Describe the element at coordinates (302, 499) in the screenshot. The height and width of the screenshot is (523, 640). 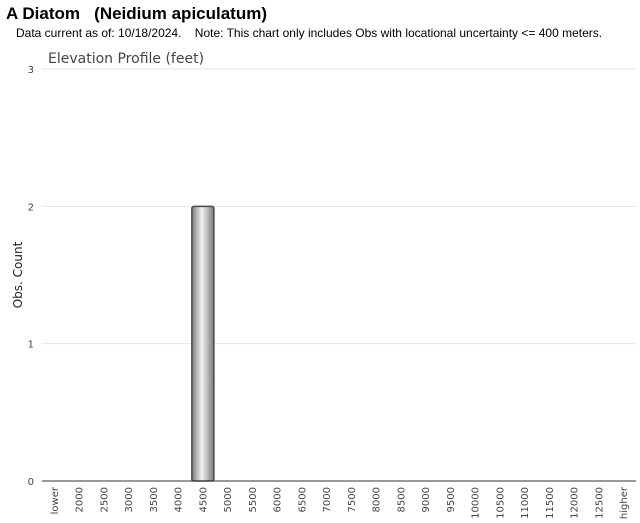
I see `x-tick-label: 6500` at that location.